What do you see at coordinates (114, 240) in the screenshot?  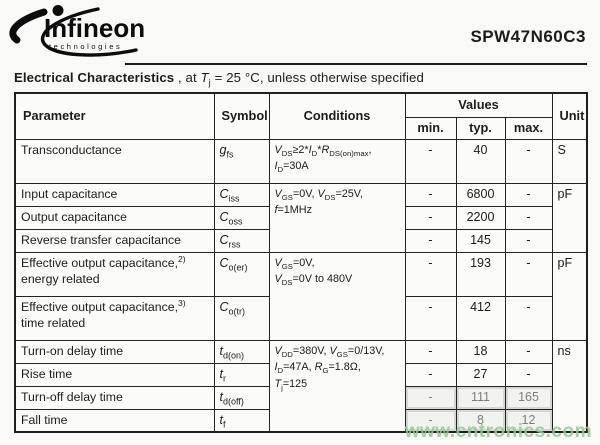 I see `parameter-cell: Reverse transfer capacitance` at bounding box center [114, 240].